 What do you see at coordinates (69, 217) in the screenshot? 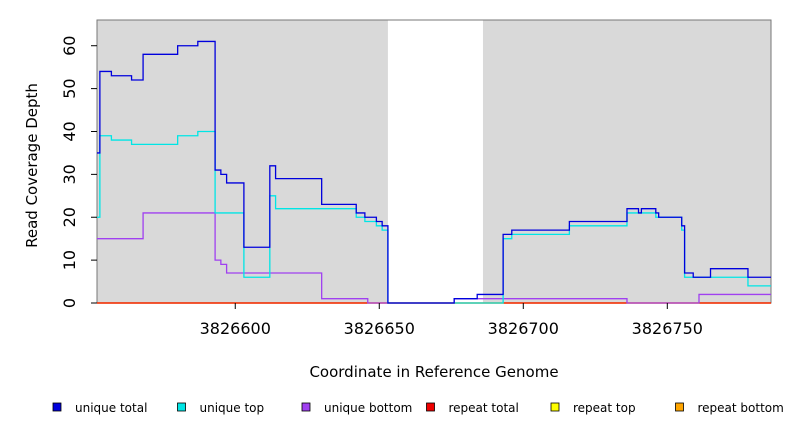
I see `y-tick-label: 20` at bounding box center [69, 217].